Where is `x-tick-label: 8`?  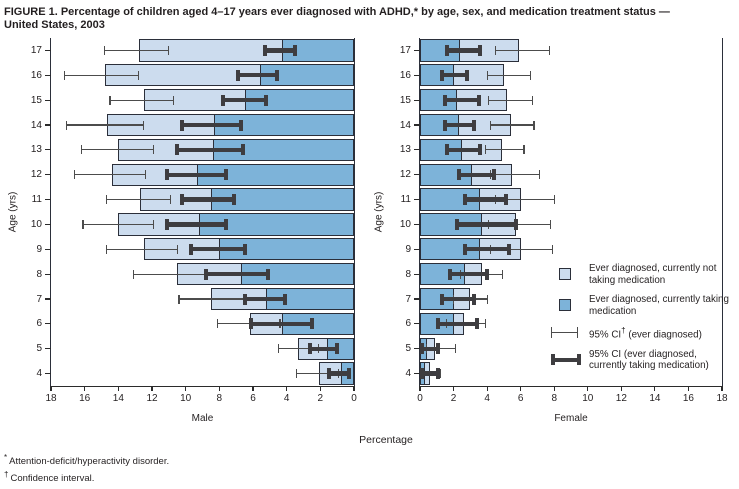 x-tick-label: 8 is located at coordinates (219, 398).